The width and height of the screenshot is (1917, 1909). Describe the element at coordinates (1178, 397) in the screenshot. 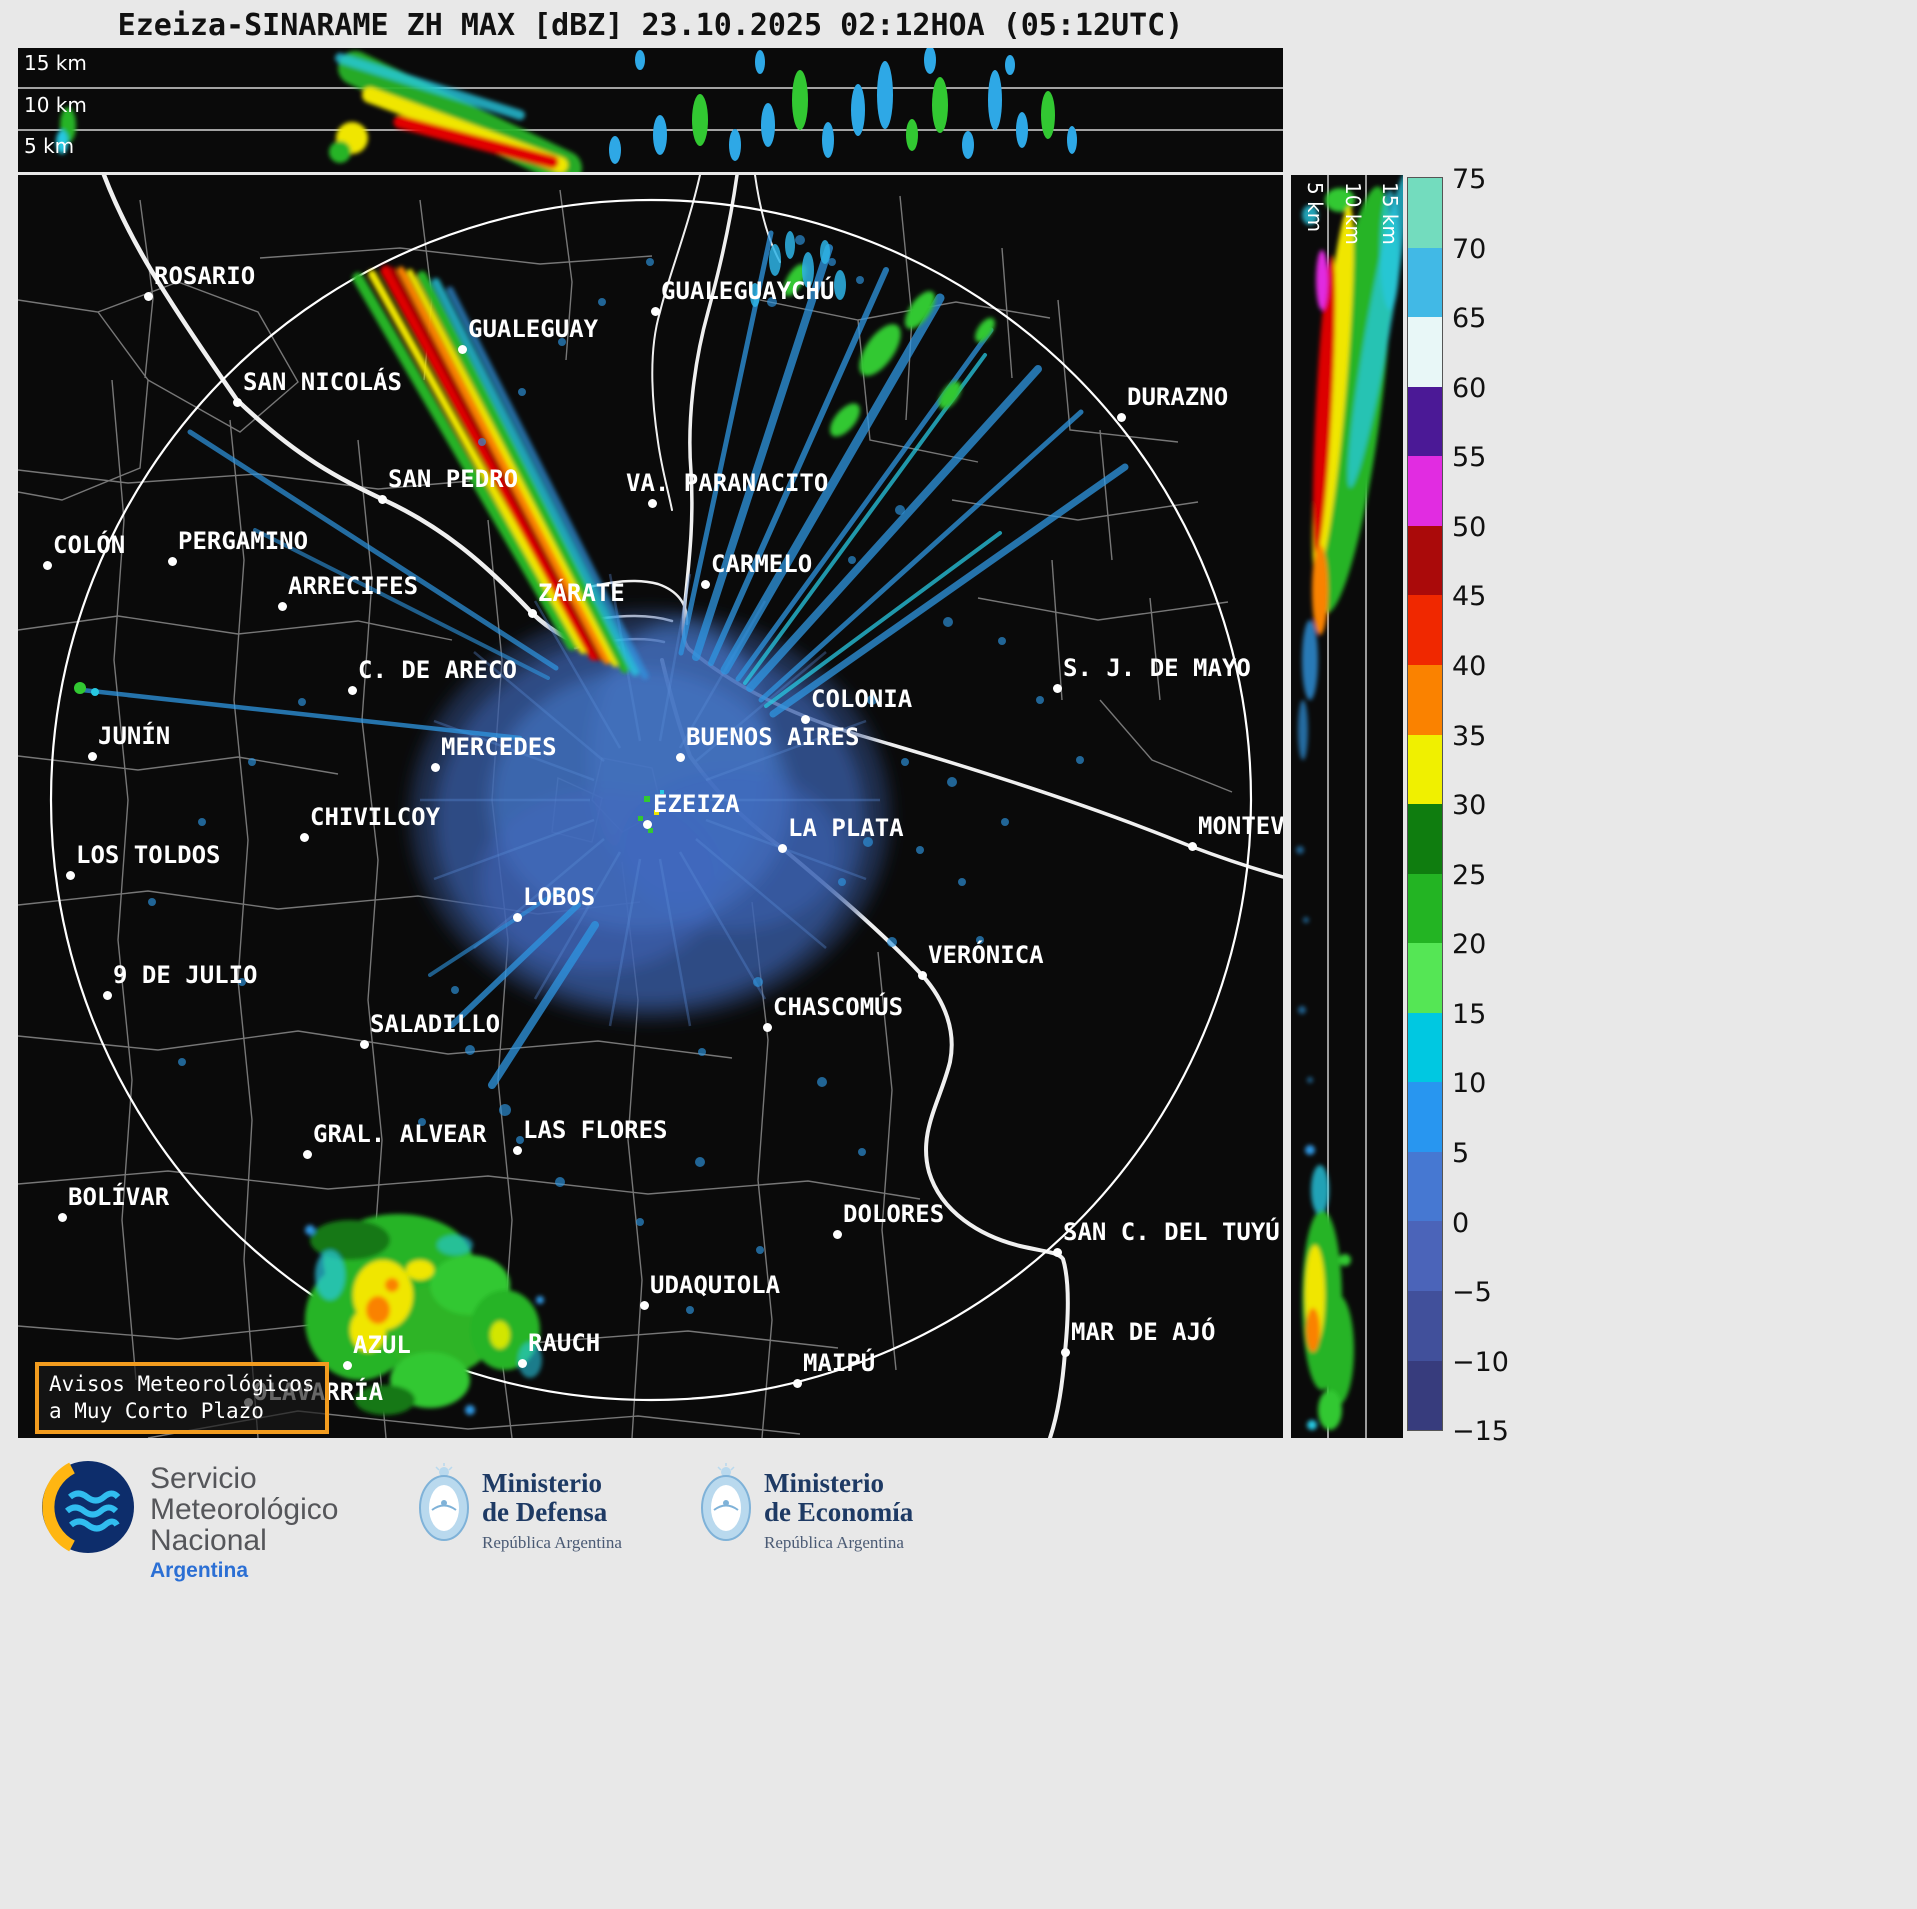

I see `city-label: DURAZNO` at that location.